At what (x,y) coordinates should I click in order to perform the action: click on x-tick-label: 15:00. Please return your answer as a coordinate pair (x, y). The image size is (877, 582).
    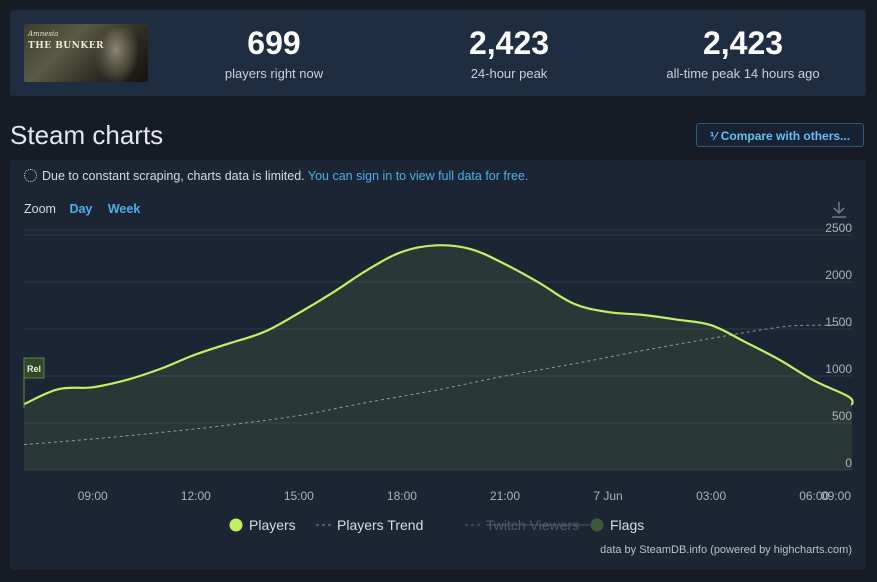
    Looking at the image, I should click on (299, 496).